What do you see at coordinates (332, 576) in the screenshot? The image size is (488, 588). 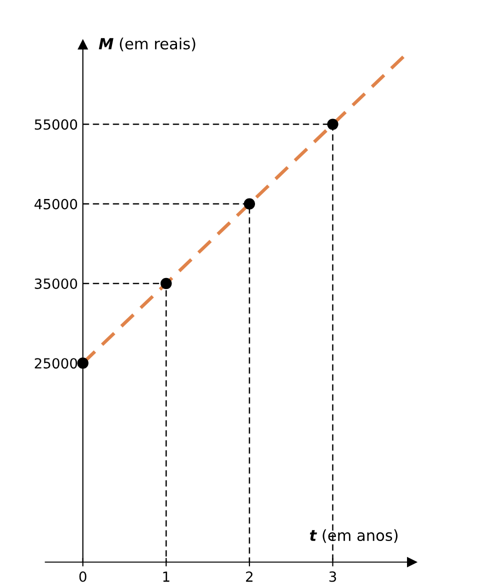 I see `x-tick-label: 3` at bounding box center [332, 576].